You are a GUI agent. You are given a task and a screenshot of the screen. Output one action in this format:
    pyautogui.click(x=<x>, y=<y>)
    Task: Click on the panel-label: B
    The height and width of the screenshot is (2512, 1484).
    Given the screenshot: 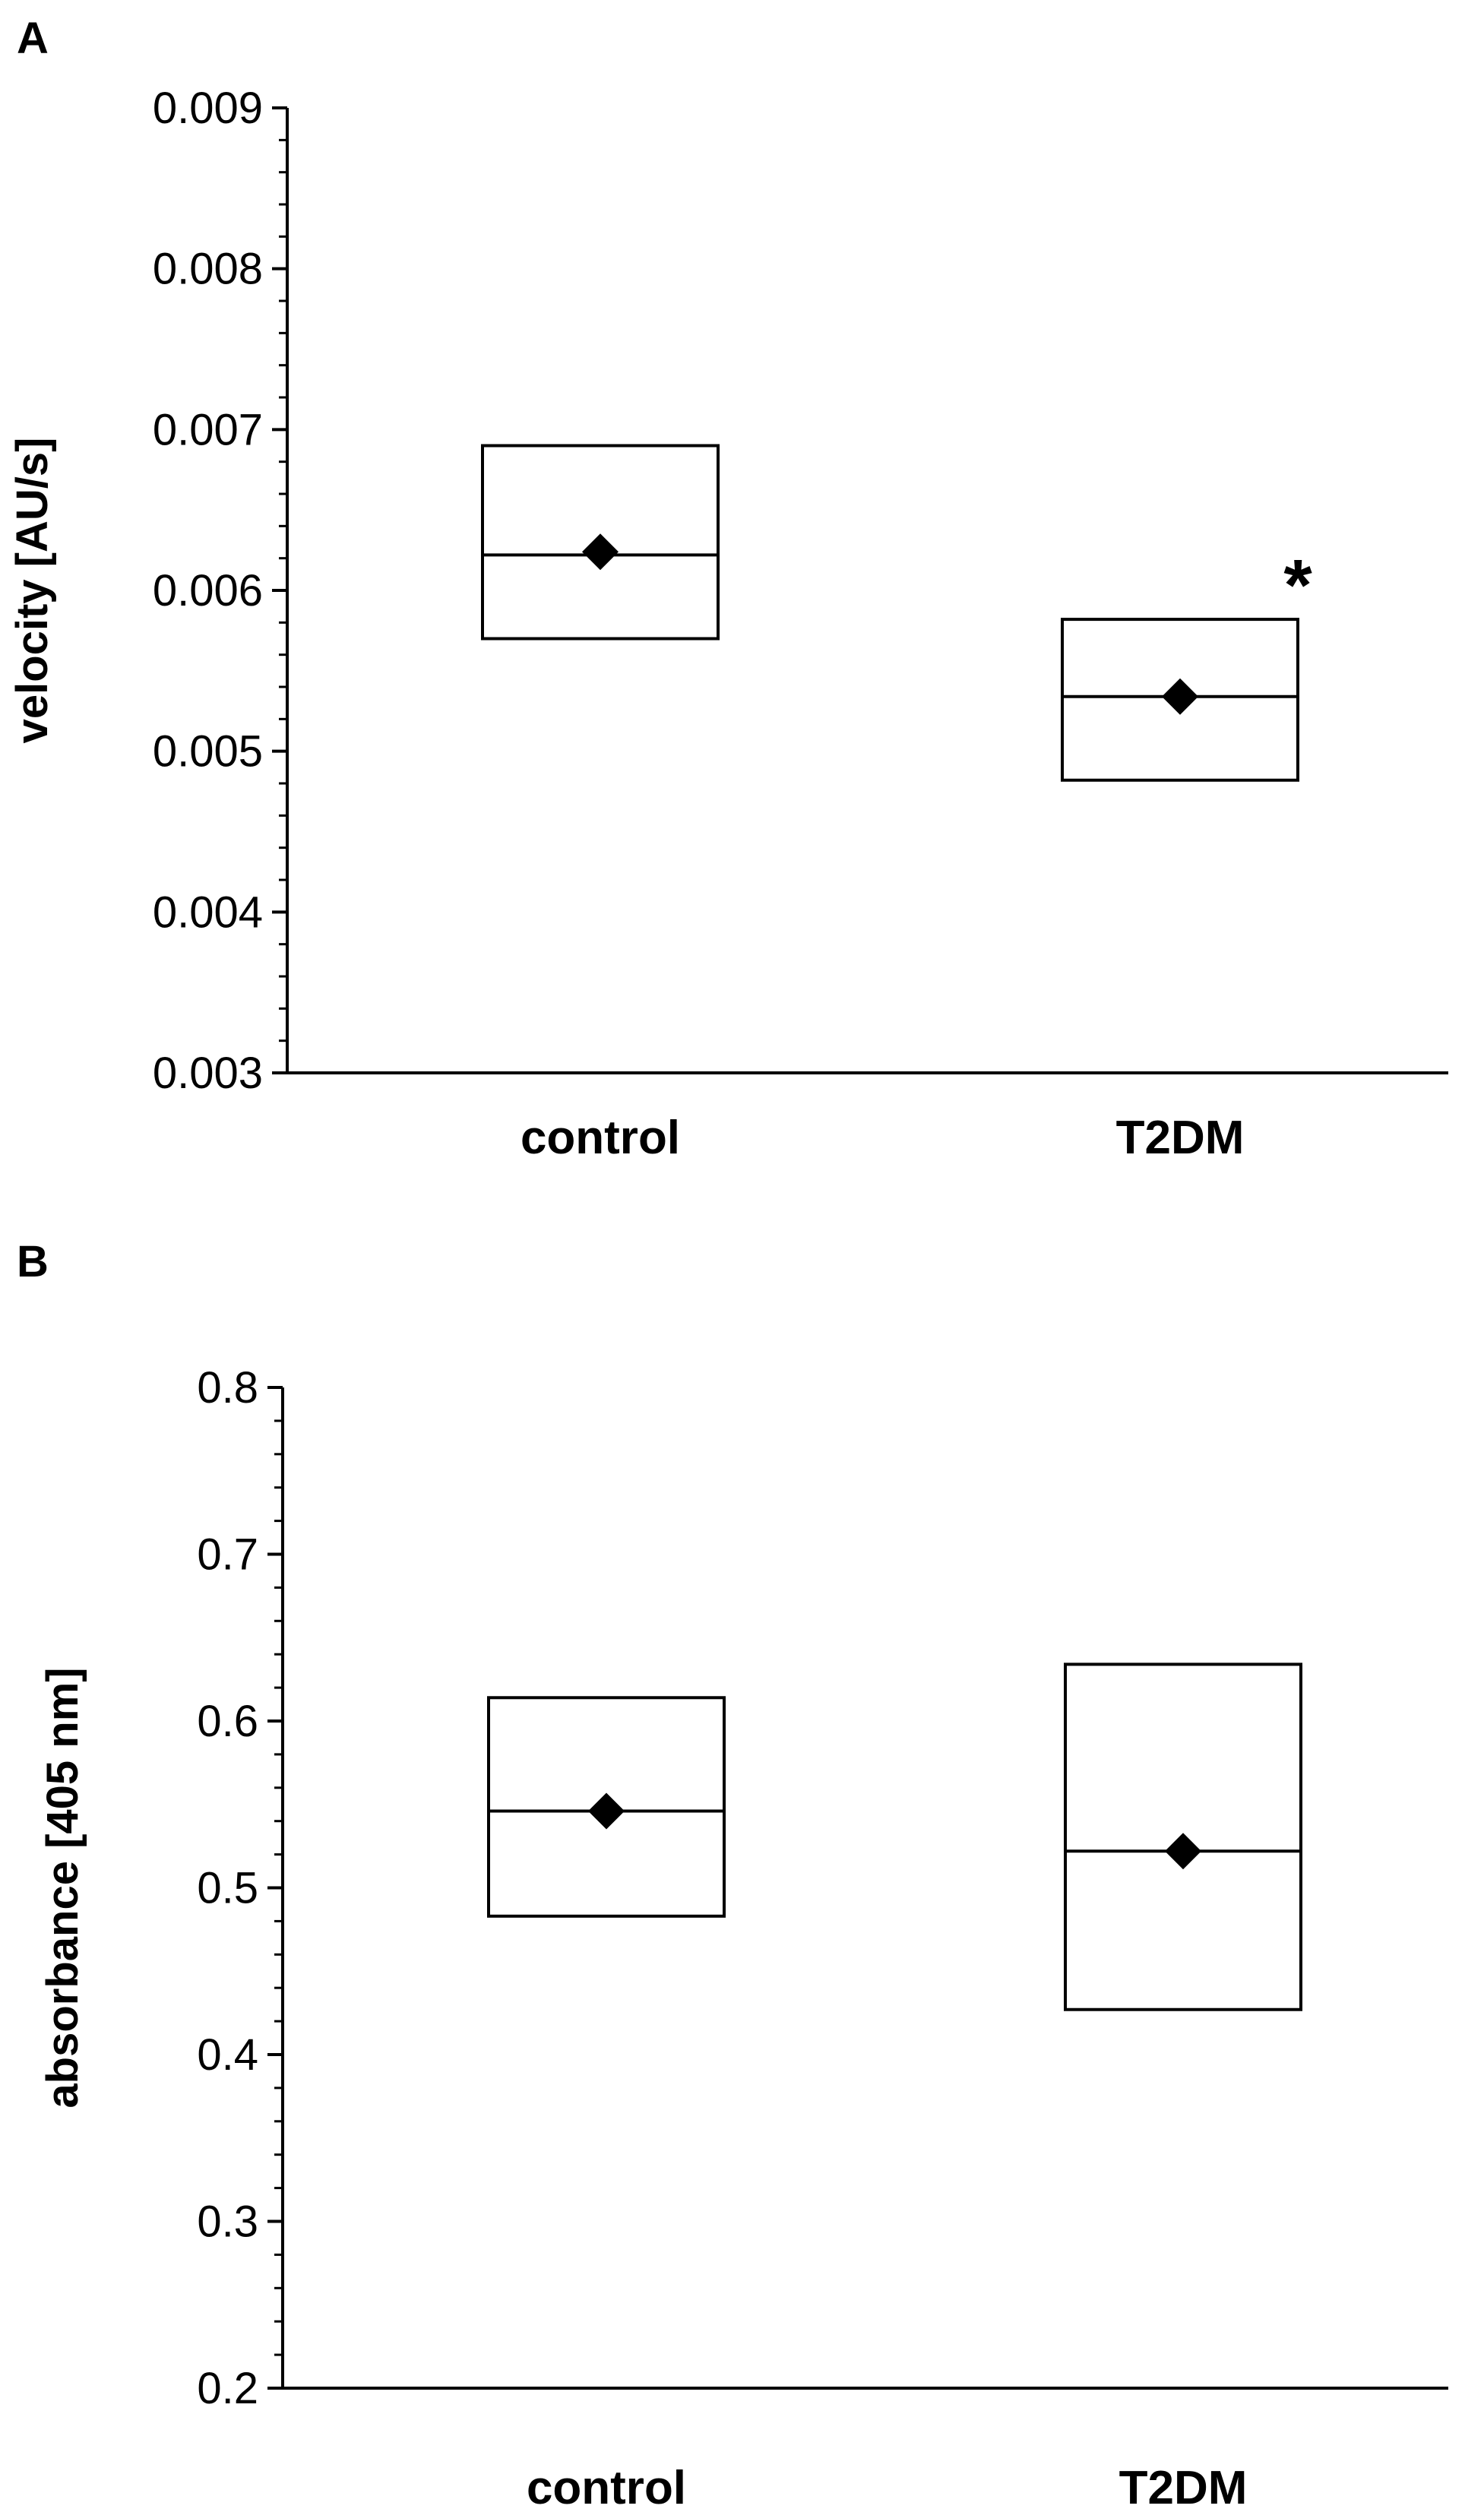 What is the action you would take?
    pyautogui.click(x=33, y=1261)
    